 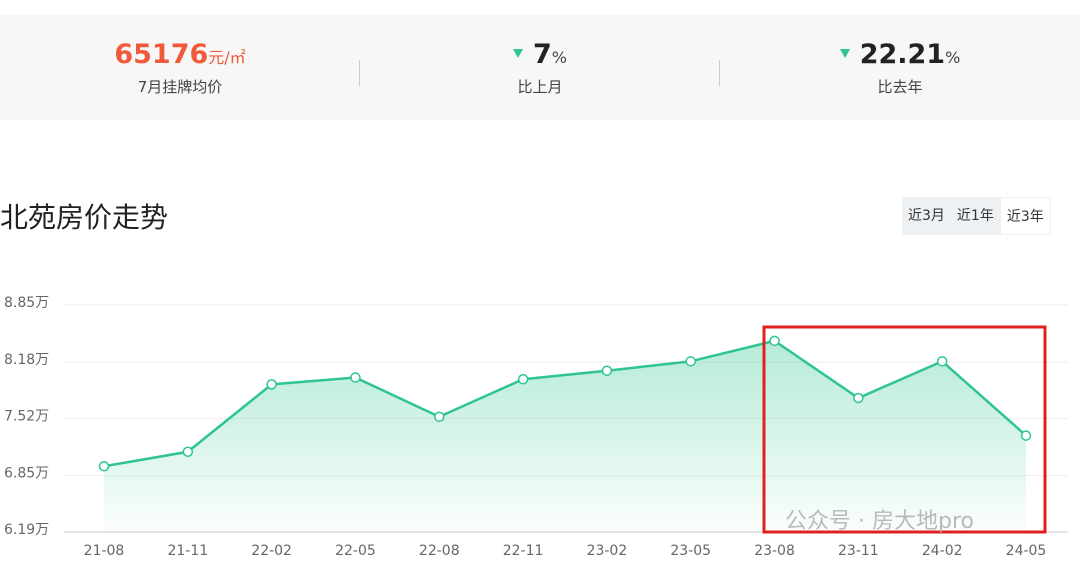 What do you see at coordinates (926, 216) in the screenshot?
I see `tab: 近3月` at bounding box center [926, 216].